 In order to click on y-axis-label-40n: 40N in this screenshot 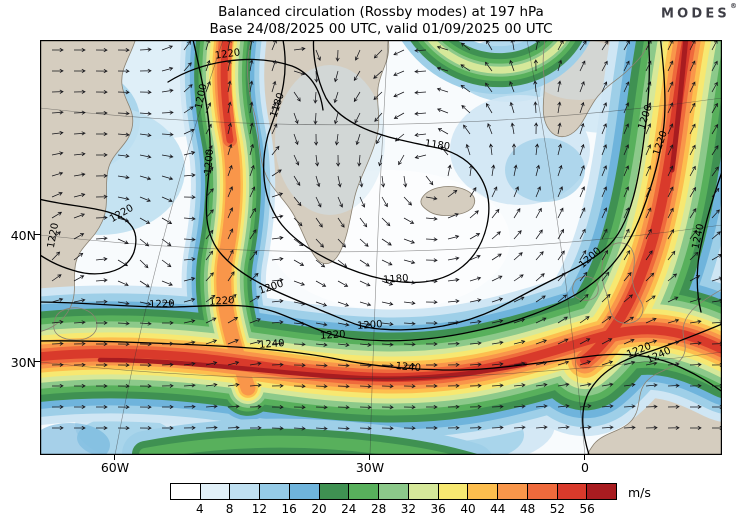, I will do `click(23, 235)`.